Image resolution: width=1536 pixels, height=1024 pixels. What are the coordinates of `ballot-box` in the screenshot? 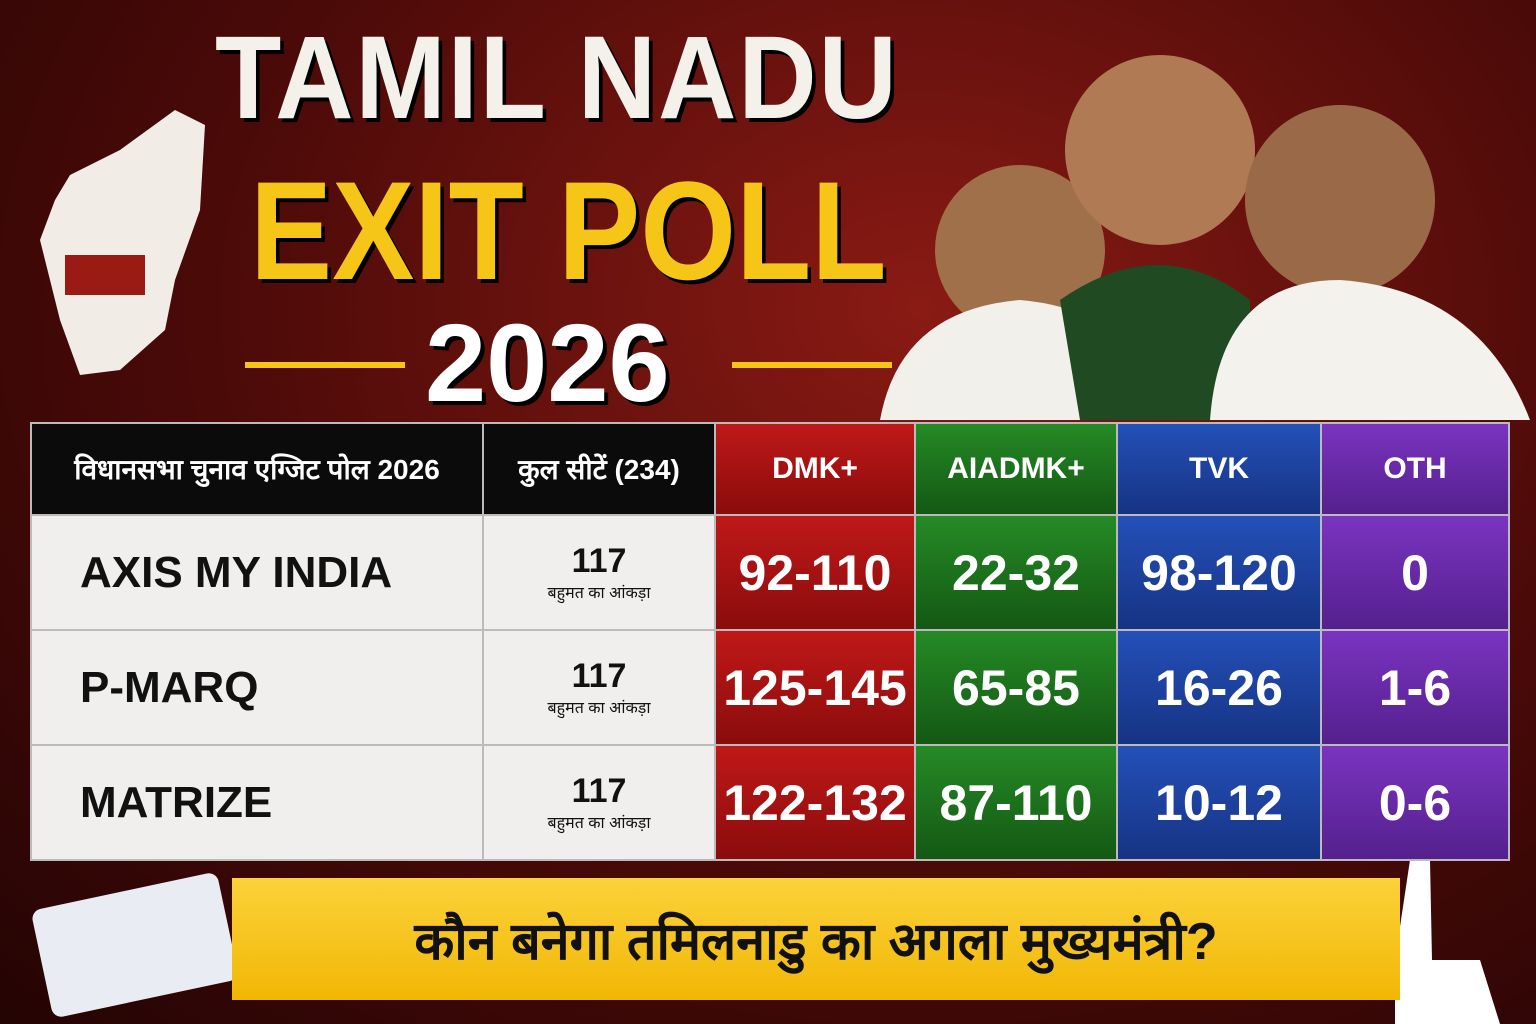 It's located at (105, 275).